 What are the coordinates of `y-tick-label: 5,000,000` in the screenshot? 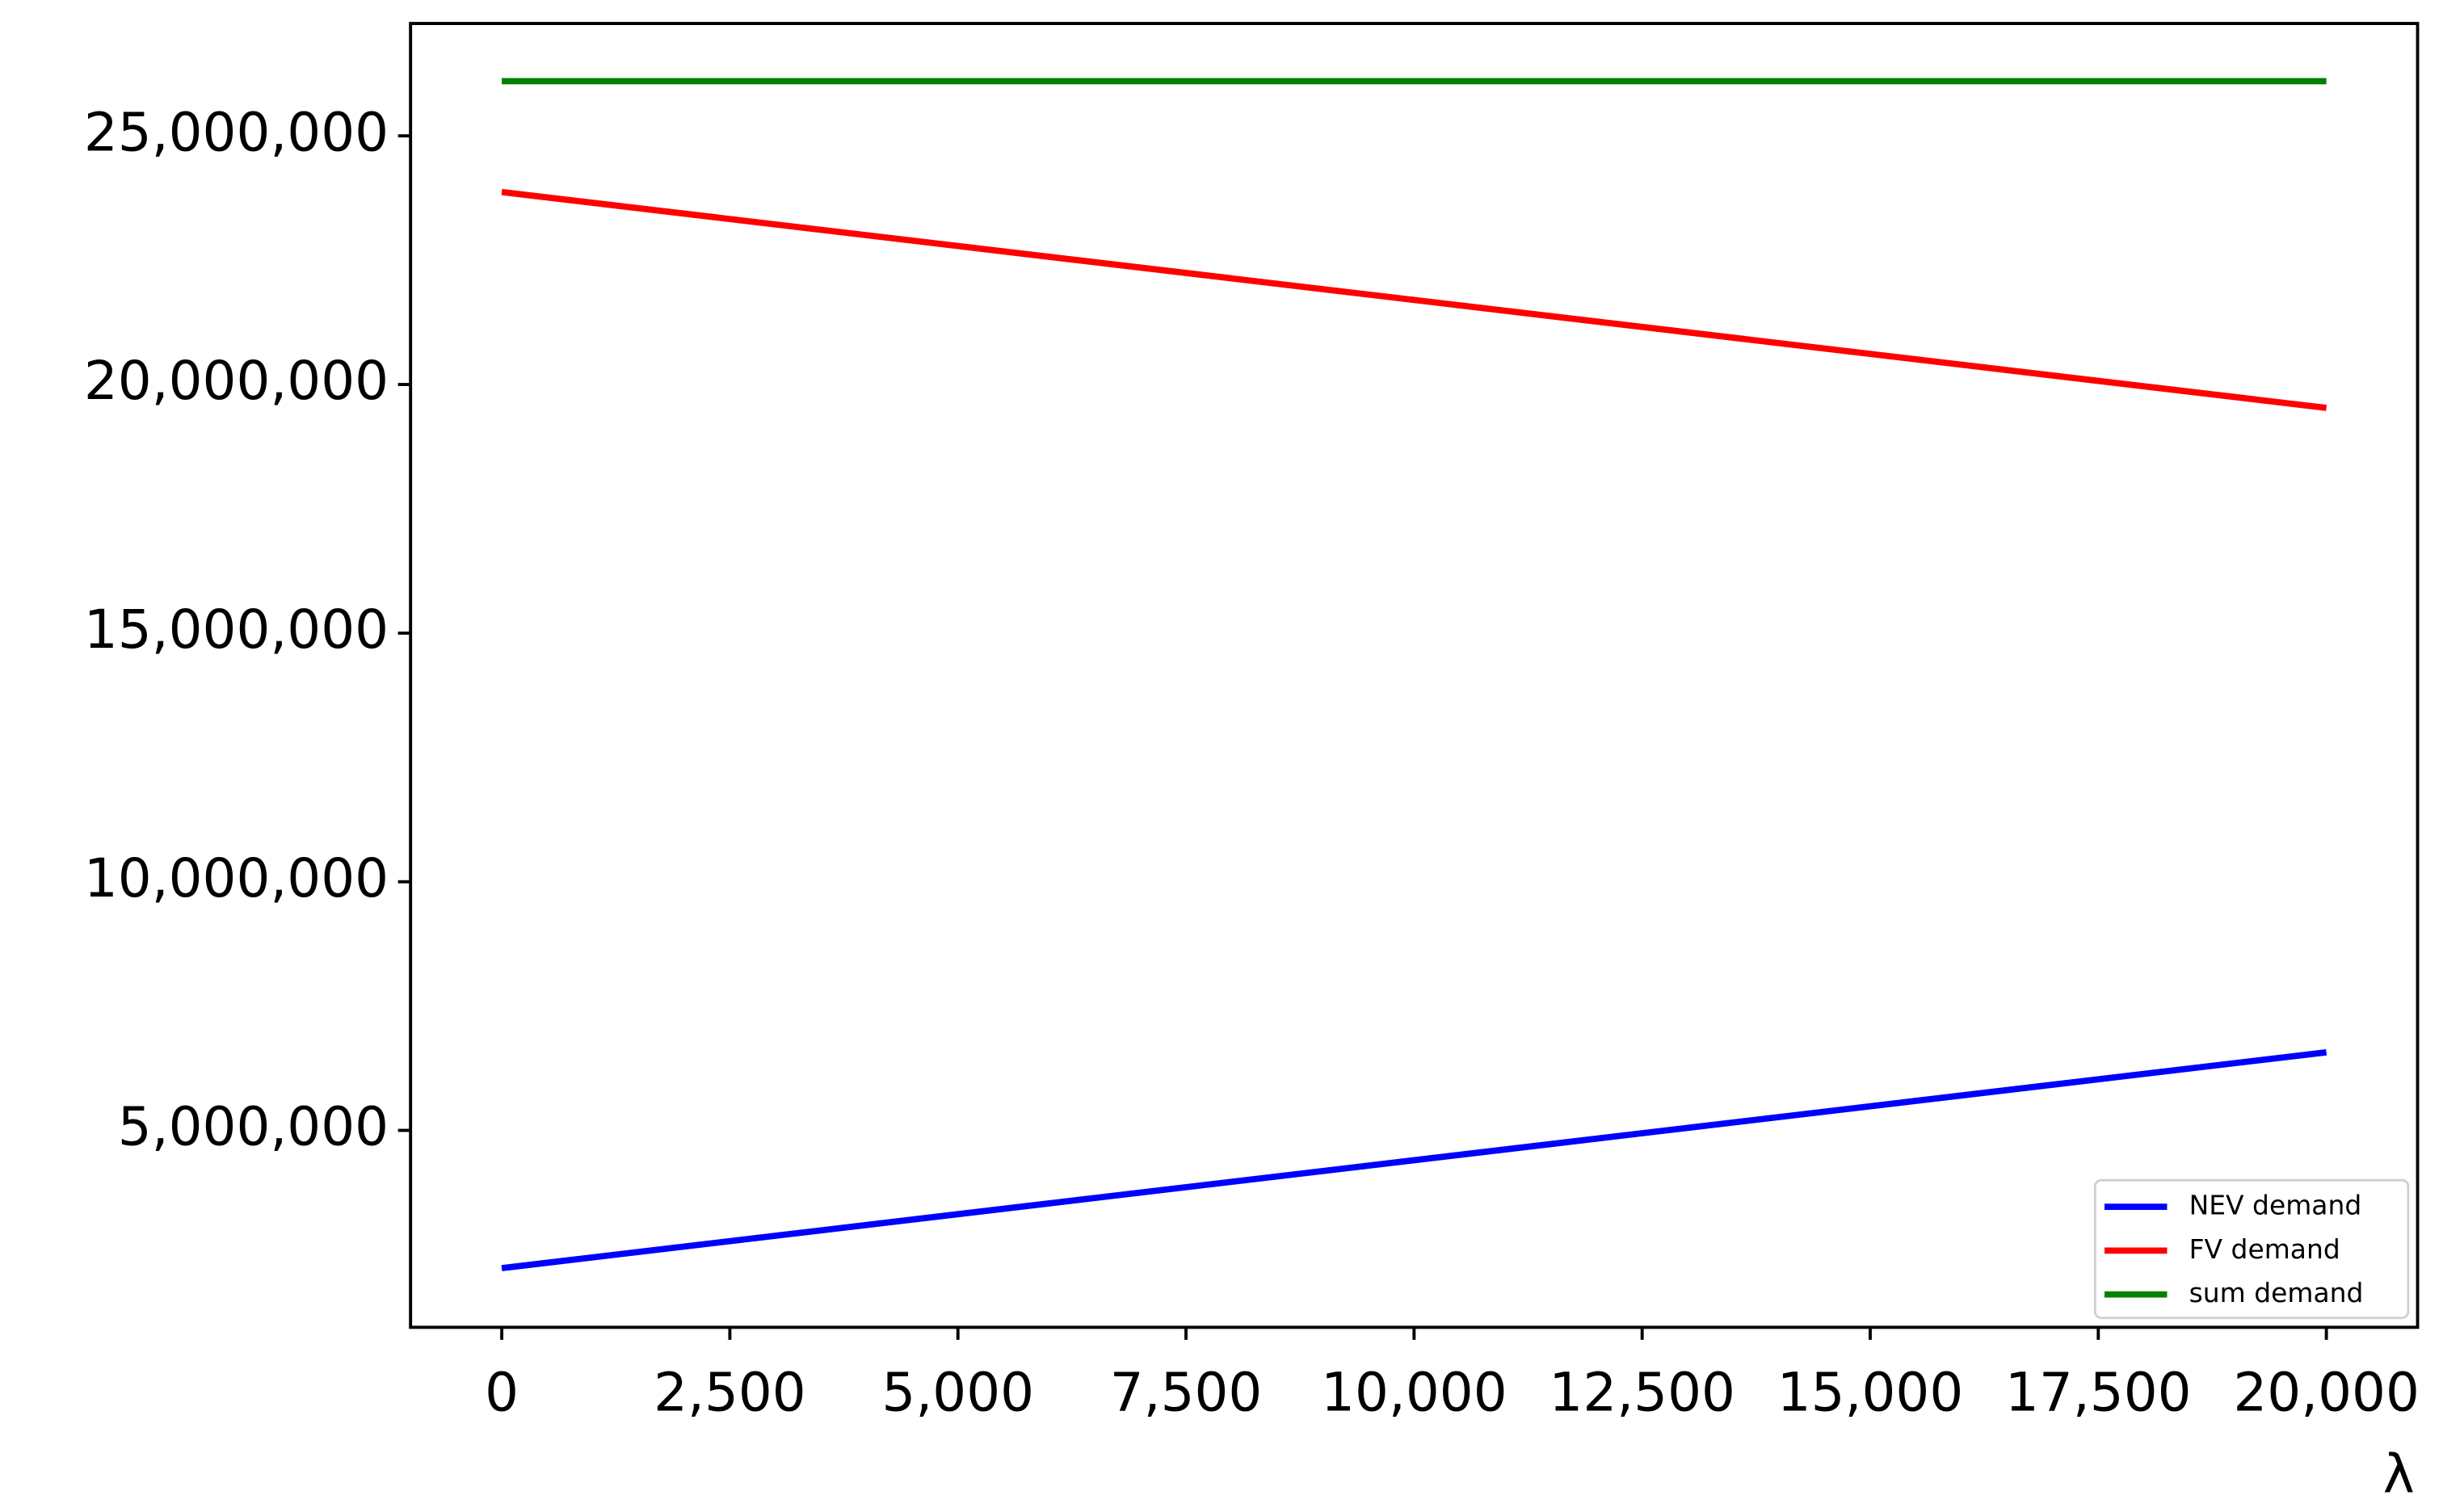 It's located at (253, 1127).